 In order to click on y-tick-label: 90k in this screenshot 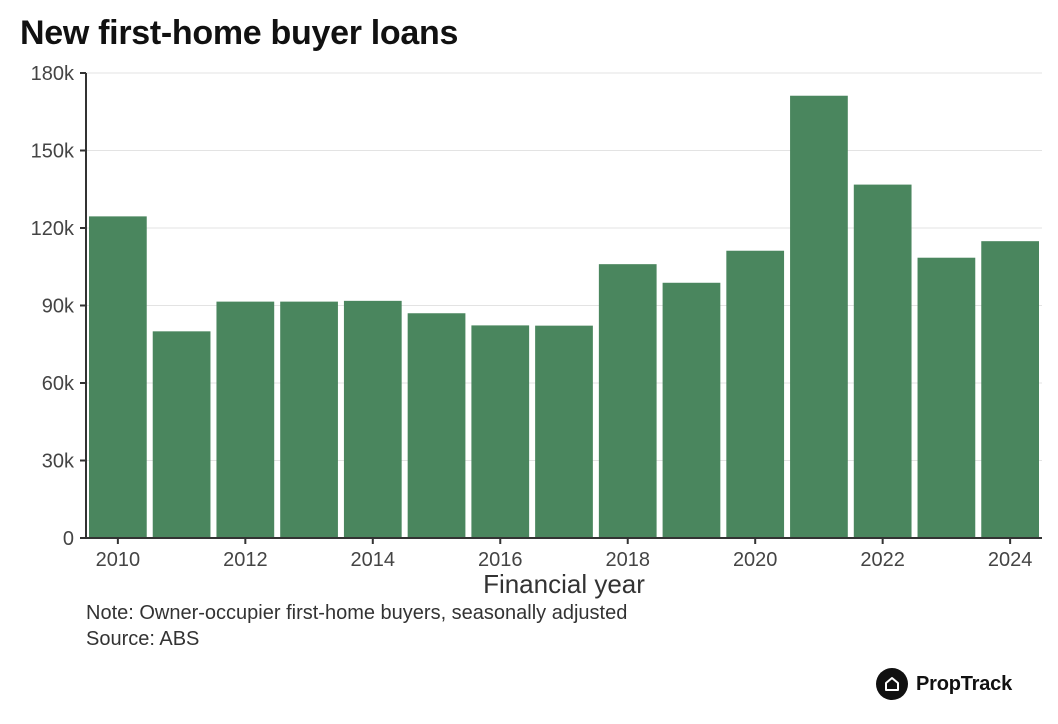, I will do `click(58, 307)`.